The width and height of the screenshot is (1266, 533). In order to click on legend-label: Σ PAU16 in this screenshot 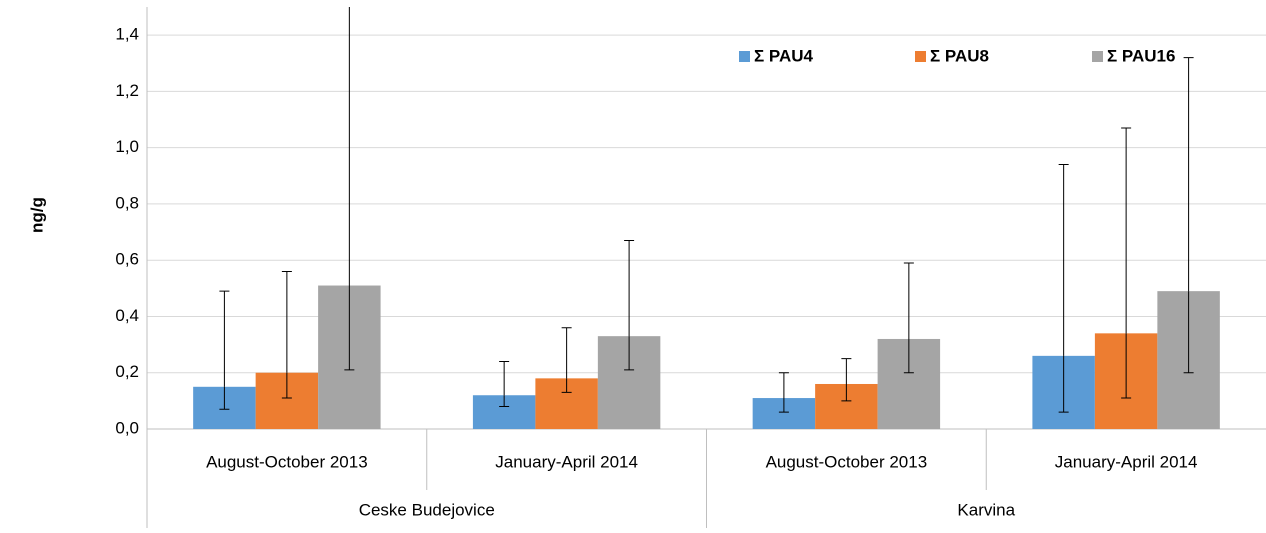, I will do `click(1141, 55)`.